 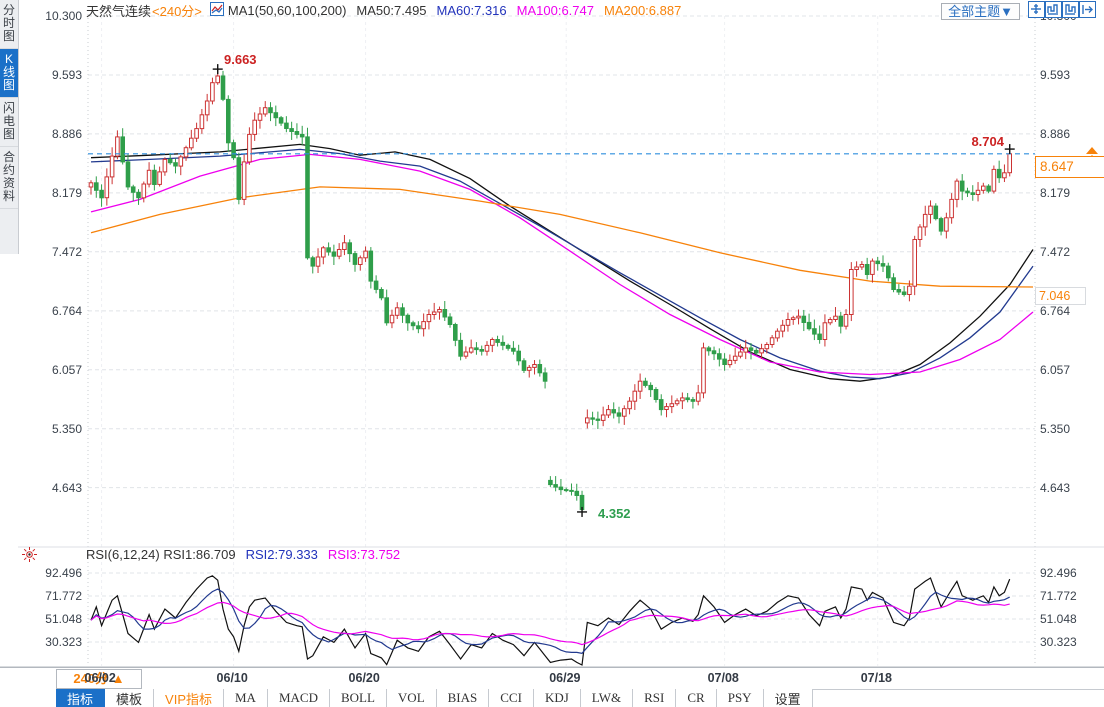 I want to click on toolbar-item-设置: 设置, so click(x=788, y=698).